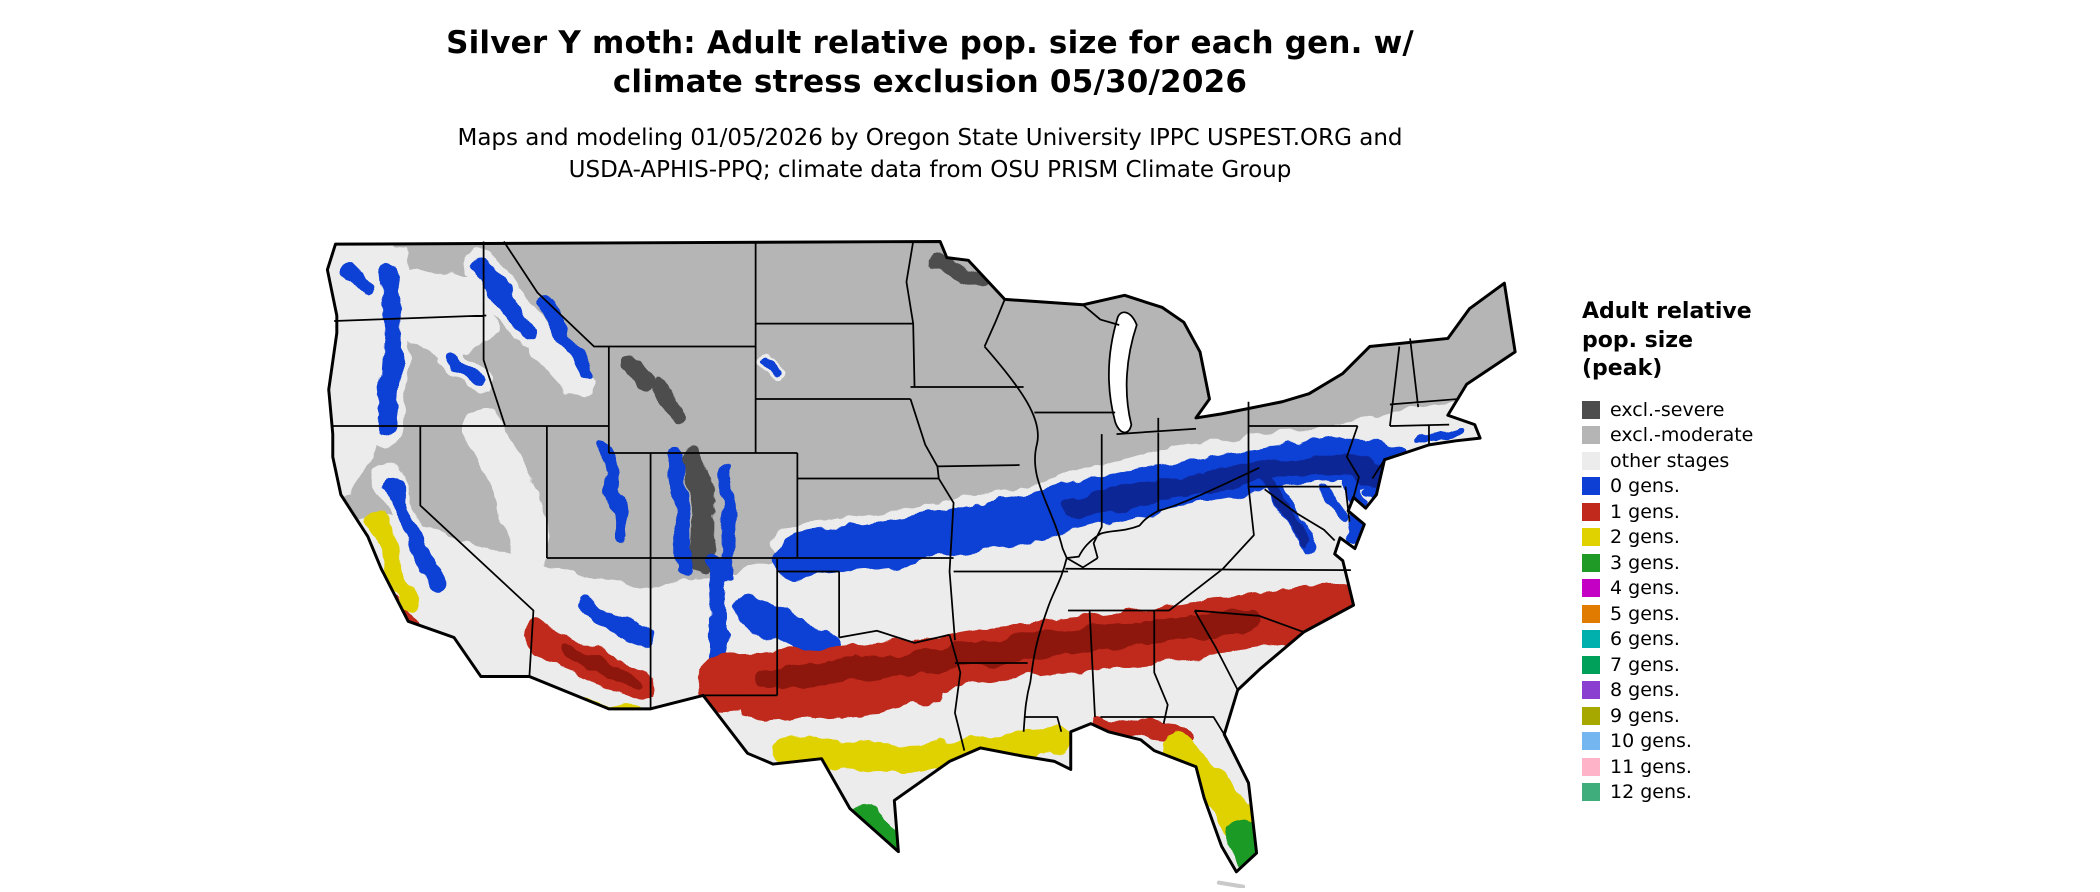 The image size is (2100, 892). What do you see at coordinates (1645, 715) in the screenshot?
I see `legend-label: 9 gens.` at bounding box center [1645, 715].